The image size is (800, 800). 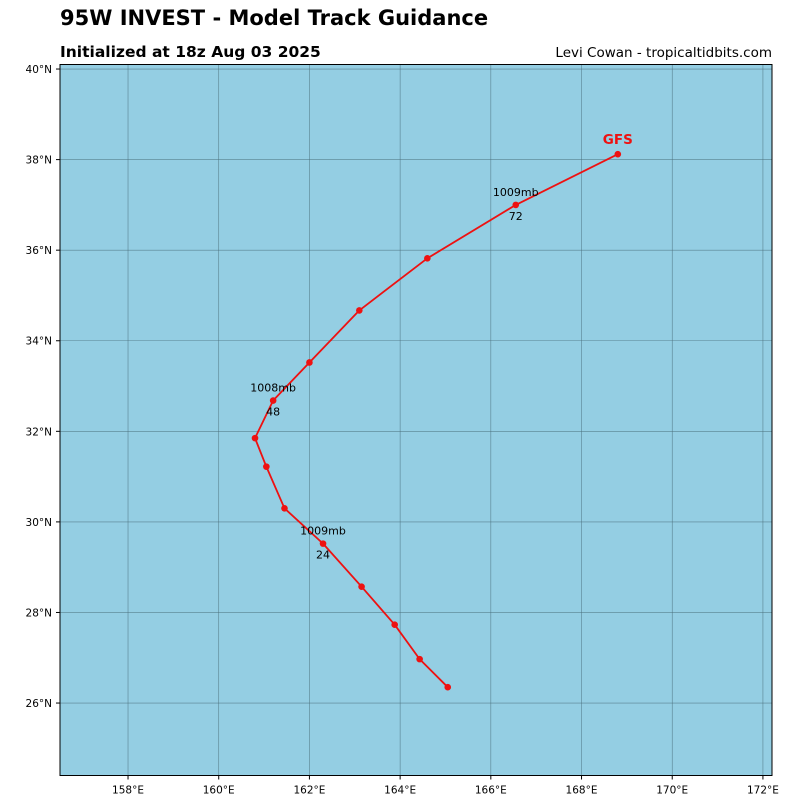 I want to click on x-tick-label: 158°E, so click(x=128, y=791).